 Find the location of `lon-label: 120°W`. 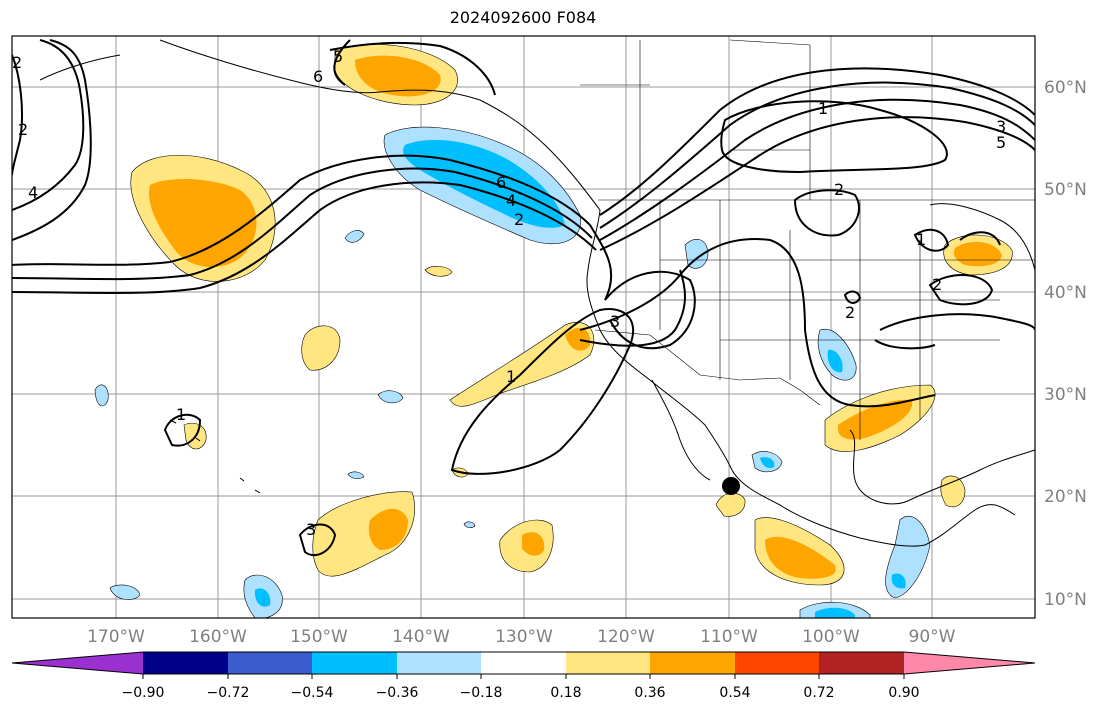

lon-label: 120°W is located at coordinates (626, 637).